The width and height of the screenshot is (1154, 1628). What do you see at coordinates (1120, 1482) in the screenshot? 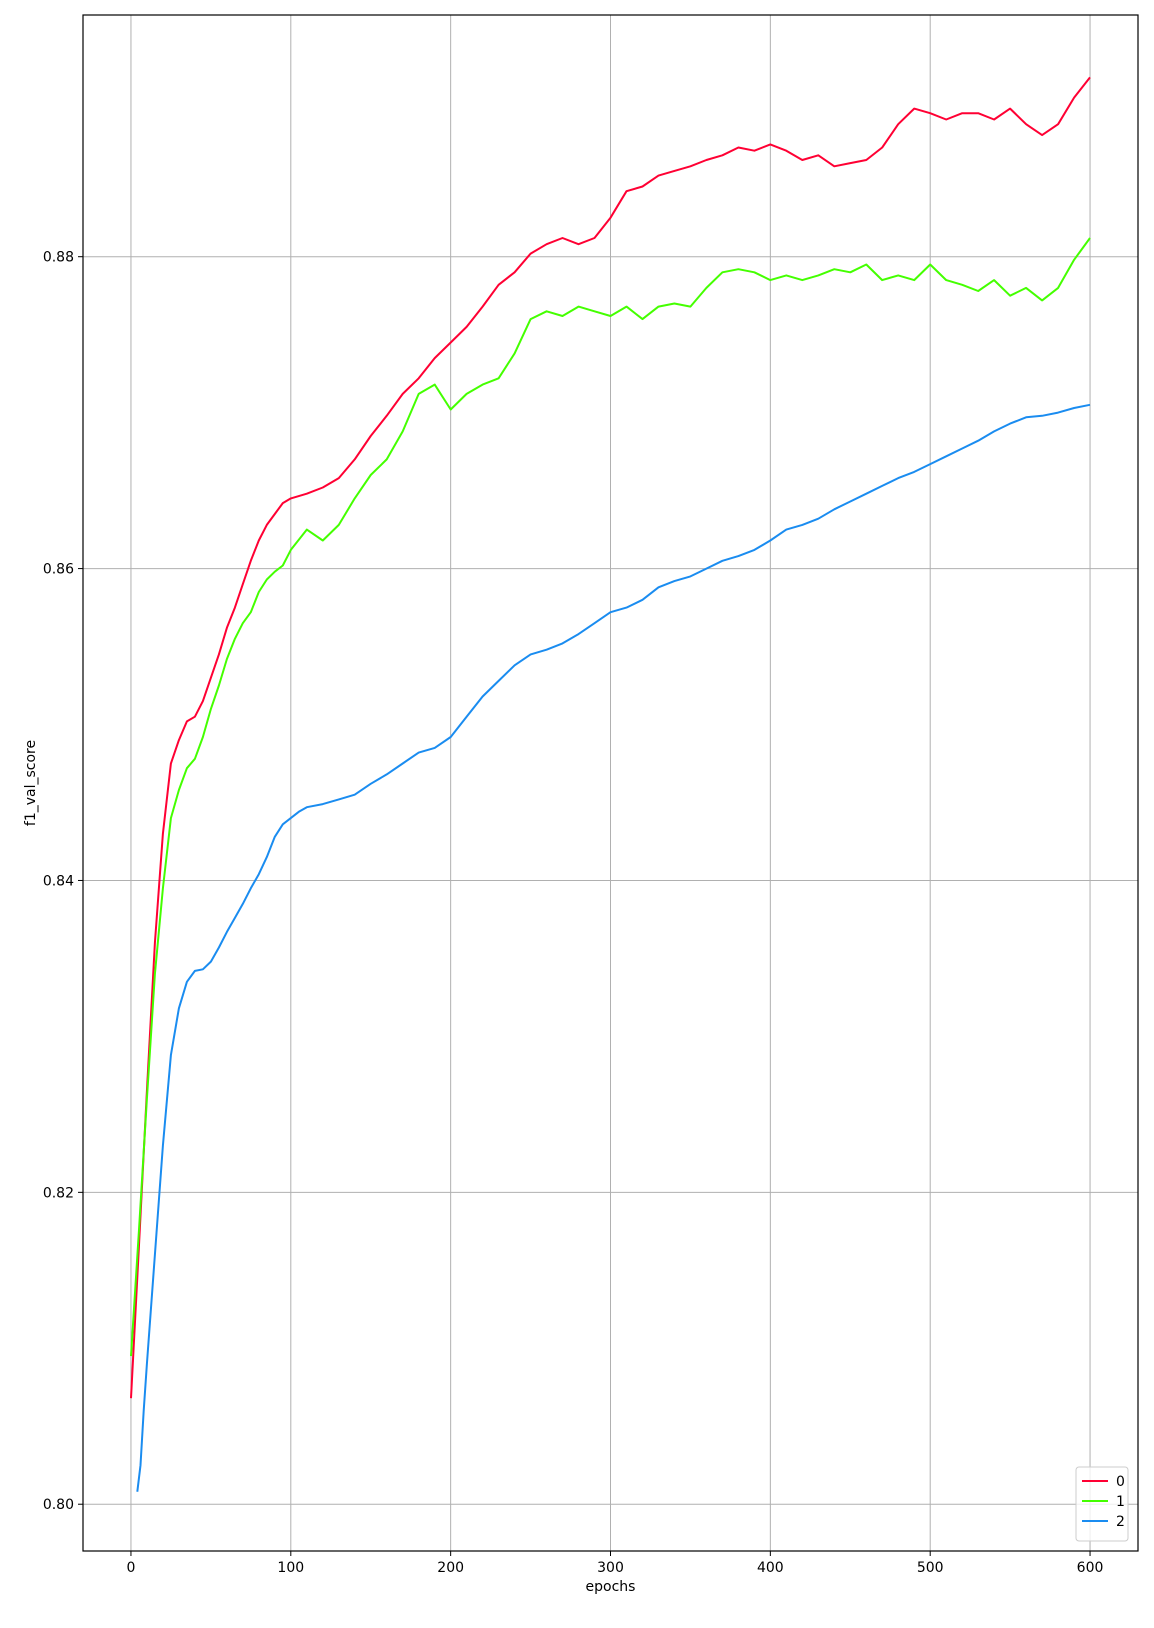
I see `legend-label-0: 0` at bounding box center [1120, 1482].